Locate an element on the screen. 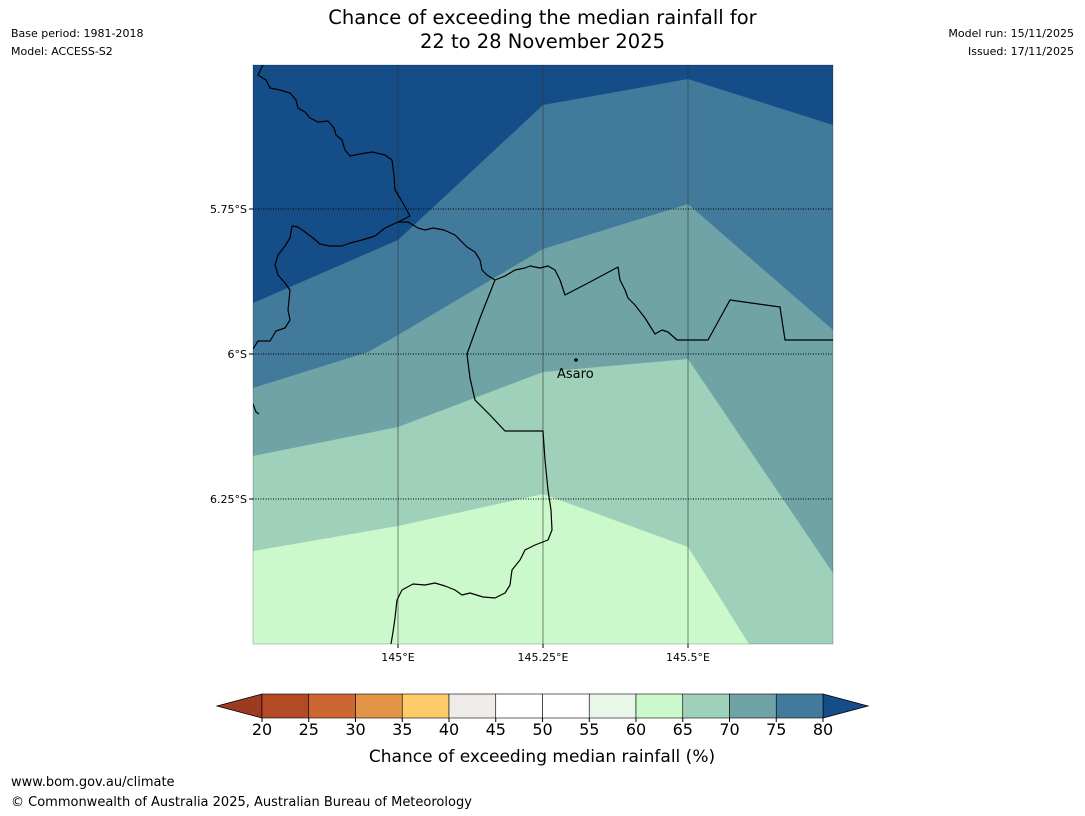 Image resolution: width=1085 pixels, height=816 pixels. run-info: Model run: 15/11/2025 Issued: 17/11/2025 is located at coordinates (1011, 43).